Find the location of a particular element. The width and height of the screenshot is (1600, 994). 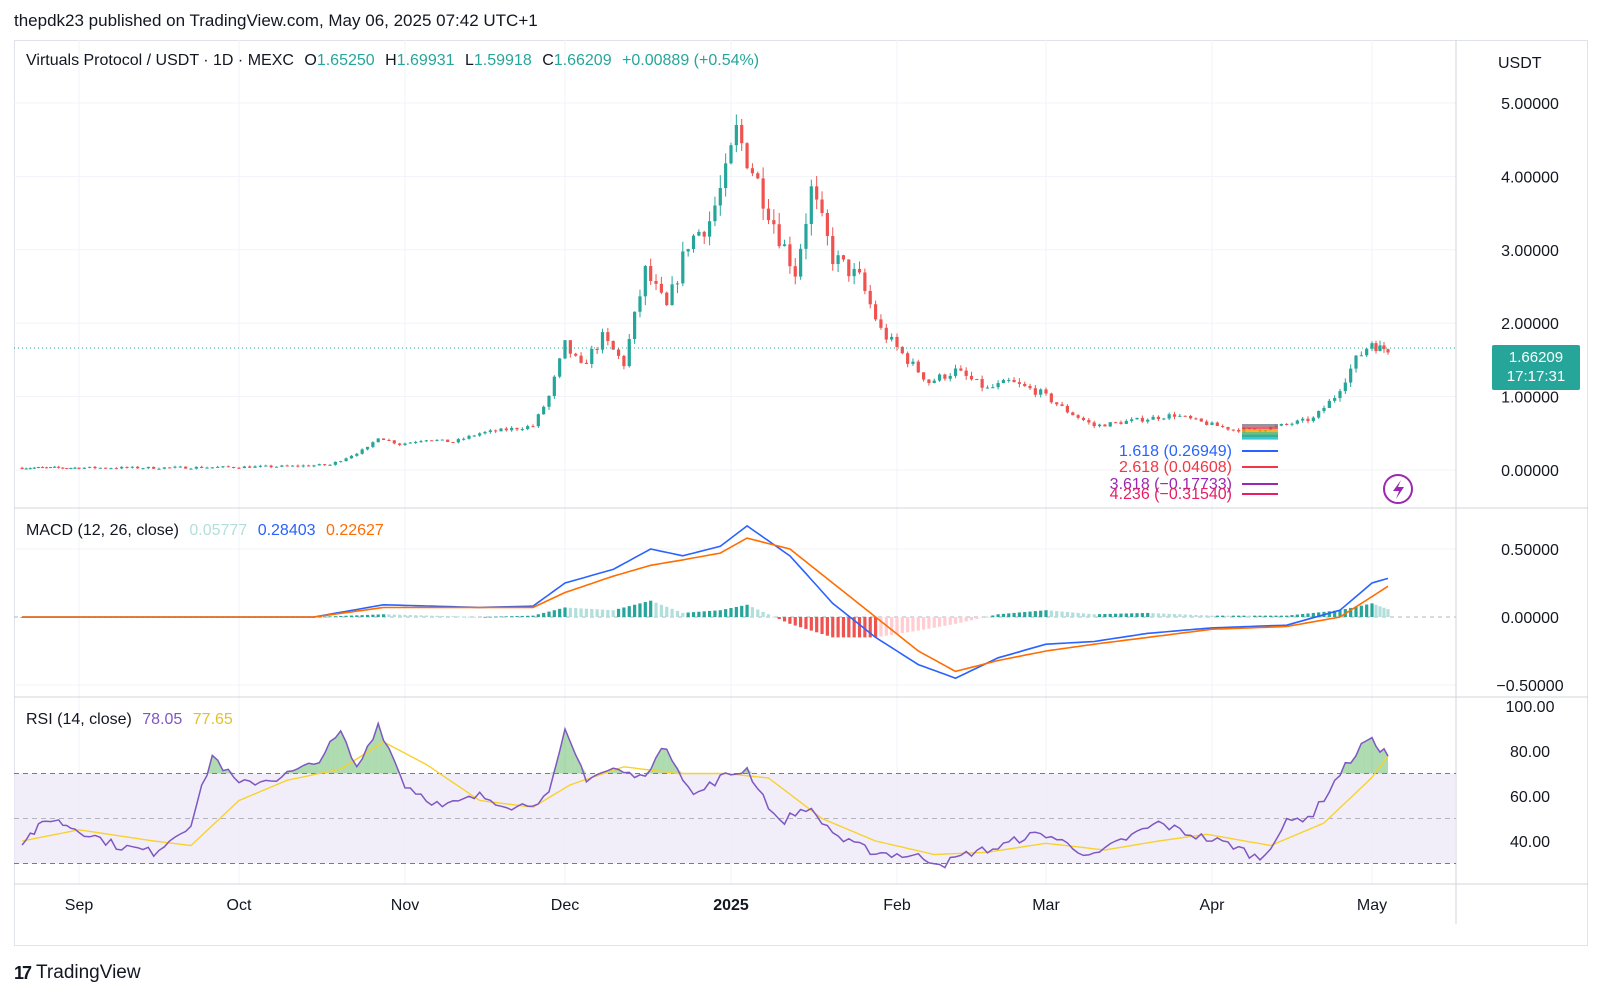

macd-title: MACD (12, 26, close) is located at coordinates (102, 530).